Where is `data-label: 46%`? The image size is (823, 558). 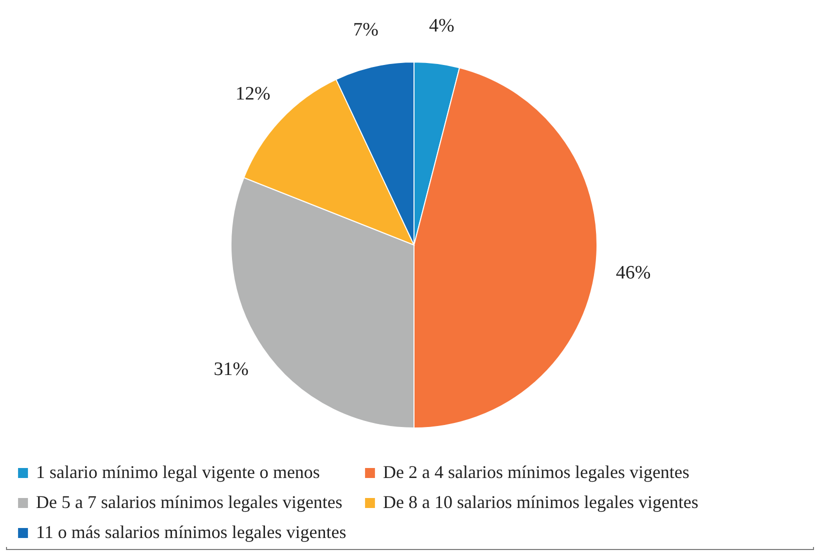
data-label: 46% is located at coordinates (633, 273).